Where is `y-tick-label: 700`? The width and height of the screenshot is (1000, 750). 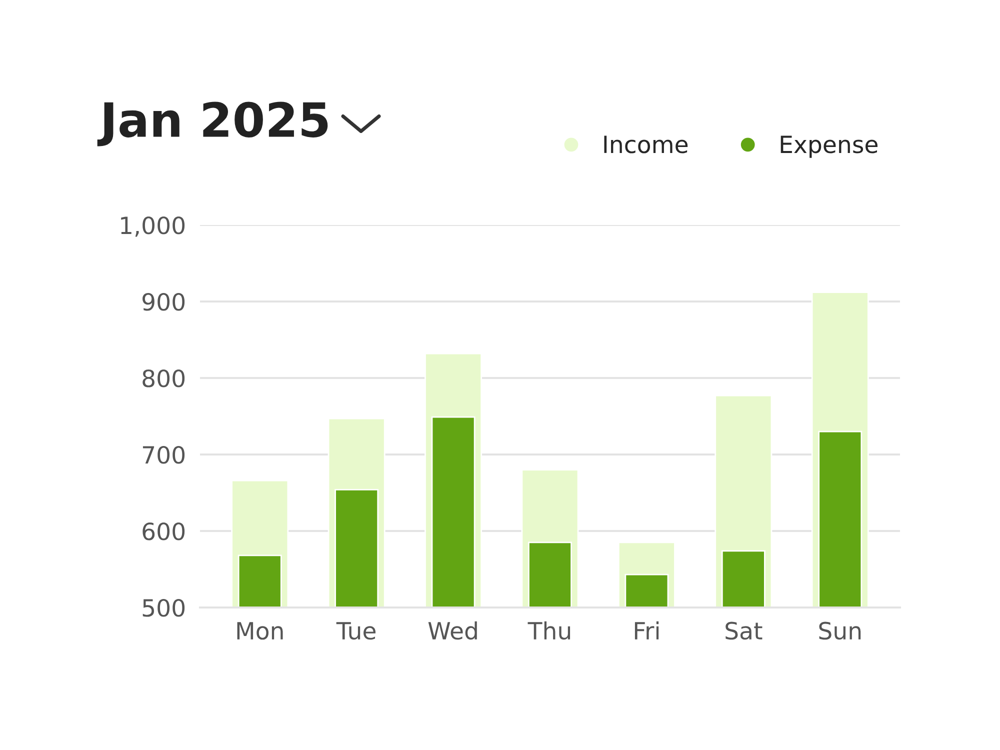
y-tick-label: 700 is located at coordinates (163, 455).